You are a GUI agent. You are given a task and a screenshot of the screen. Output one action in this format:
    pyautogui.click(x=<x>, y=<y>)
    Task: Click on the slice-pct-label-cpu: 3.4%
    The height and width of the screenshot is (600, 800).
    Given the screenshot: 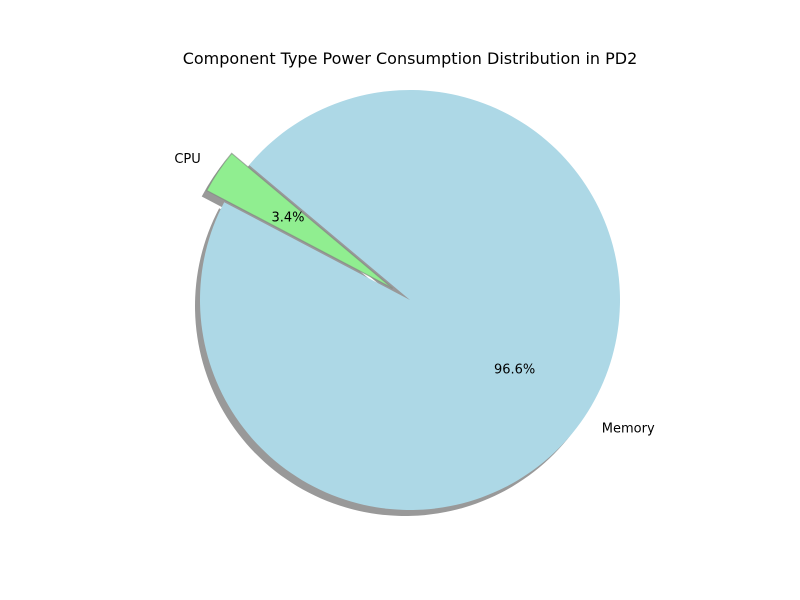 What is the action you would take?
    pyautogui.click(x=287, y=218)
    